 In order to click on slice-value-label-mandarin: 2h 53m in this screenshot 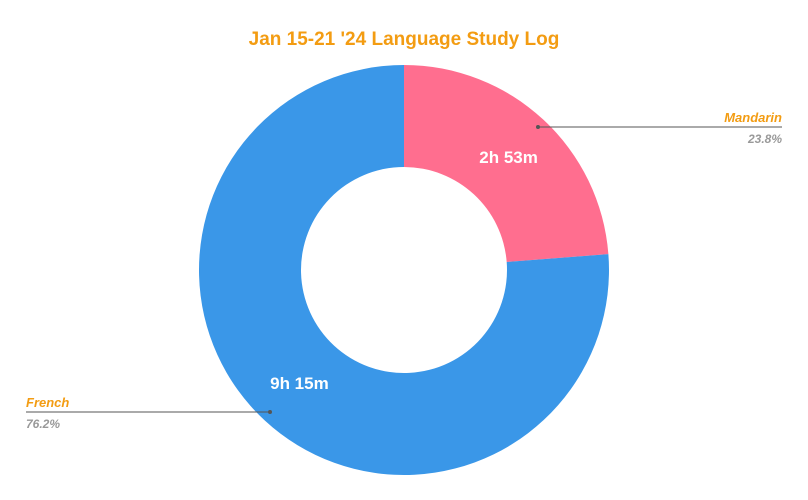, I will do `click(508, 157)`.